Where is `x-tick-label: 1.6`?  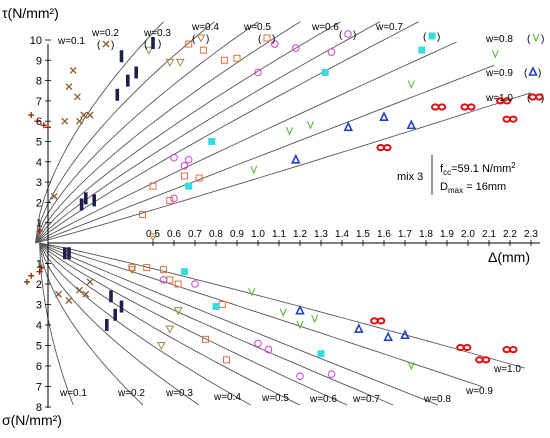
x-tick-label: 1.6 is located at coordinates (384, 234).